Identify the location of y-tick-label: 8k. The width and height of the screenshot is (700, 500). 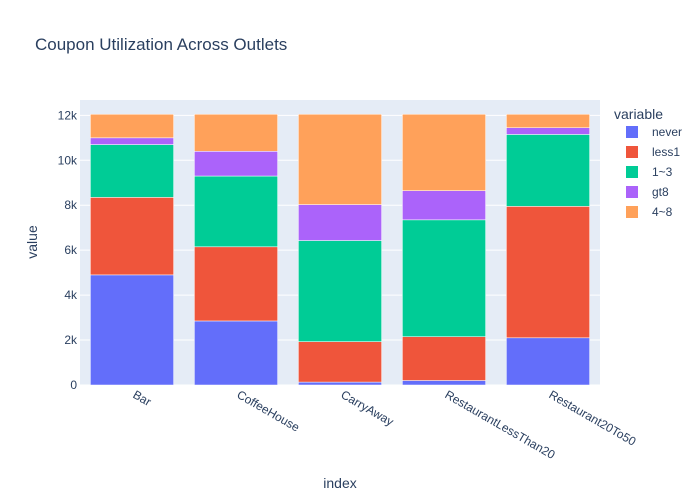
(71, 205).